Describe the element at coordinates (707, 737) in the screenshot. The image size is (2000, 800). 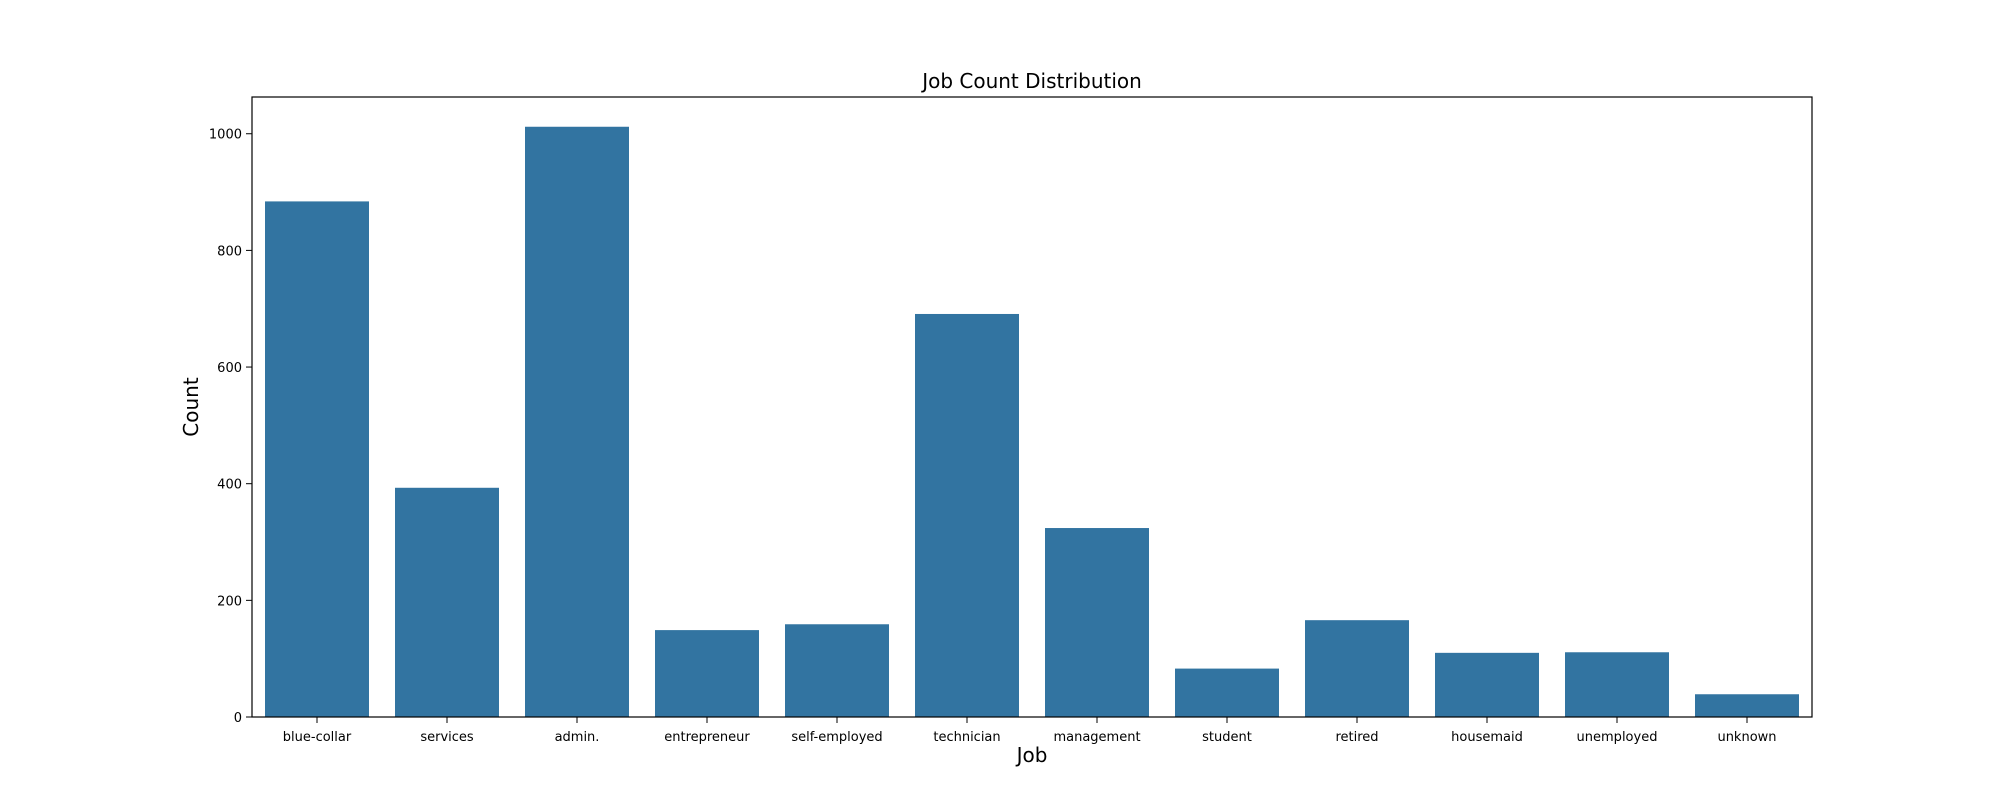
I see `x-tick-label: entrepreneur` at that location.